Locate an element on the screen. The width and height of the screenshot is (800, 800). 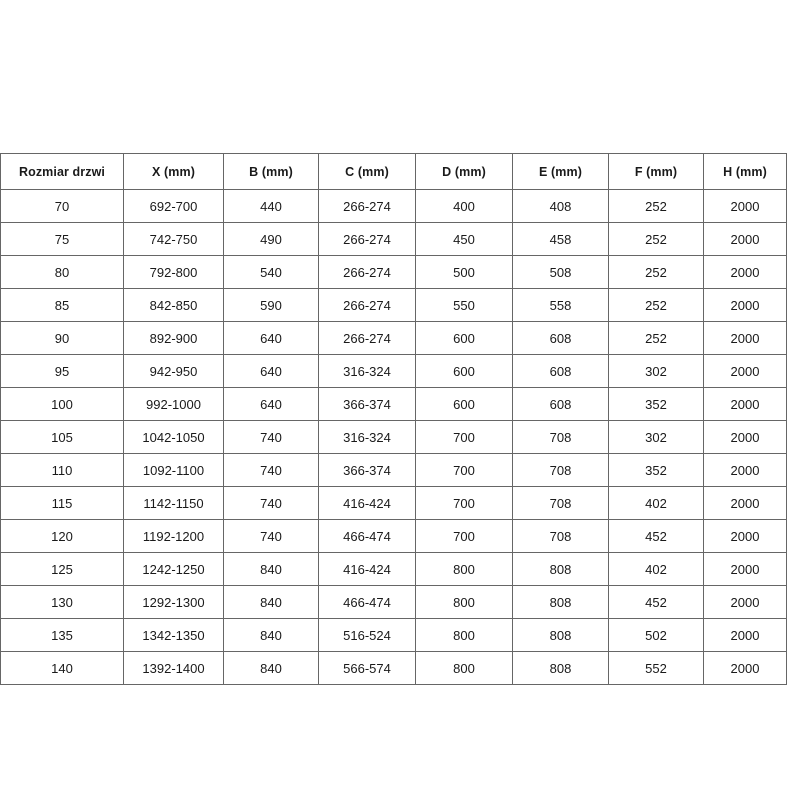
table-row: 85 842-850 590 266-274 550 558 252 2000 is located at coordinates (393, 305).